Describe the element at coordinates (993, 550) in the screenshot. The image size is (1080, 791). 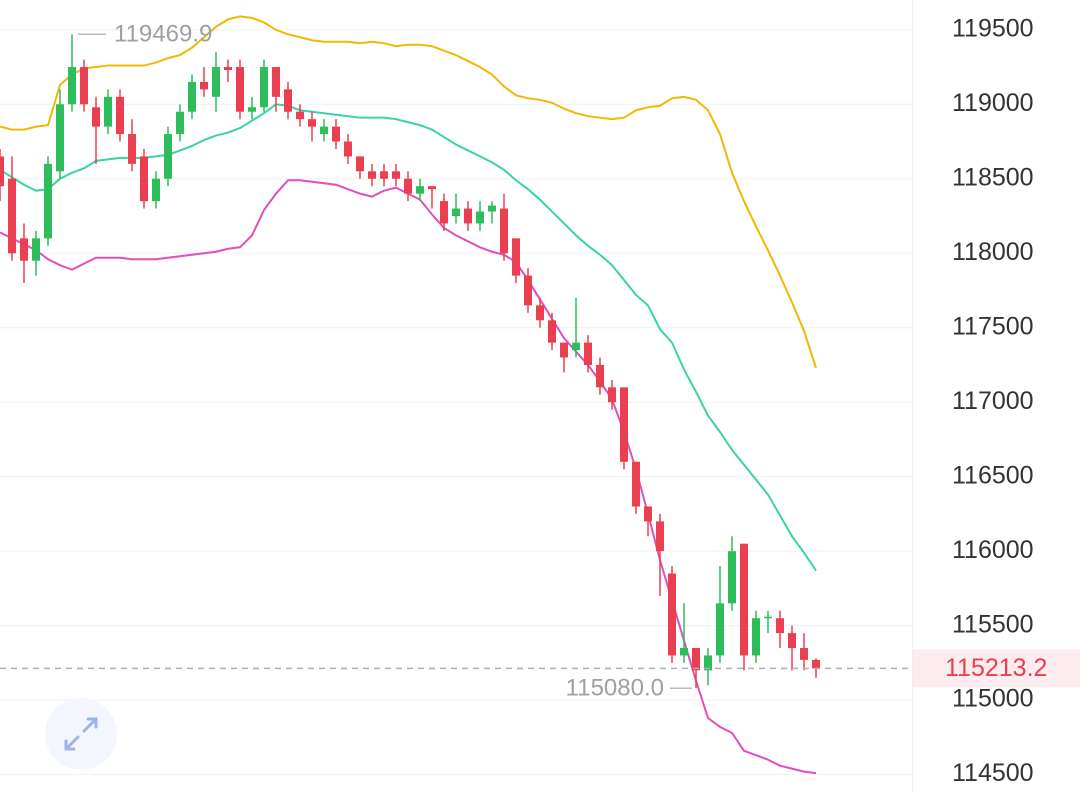
I see `y-tick-label: 116000` at that location.